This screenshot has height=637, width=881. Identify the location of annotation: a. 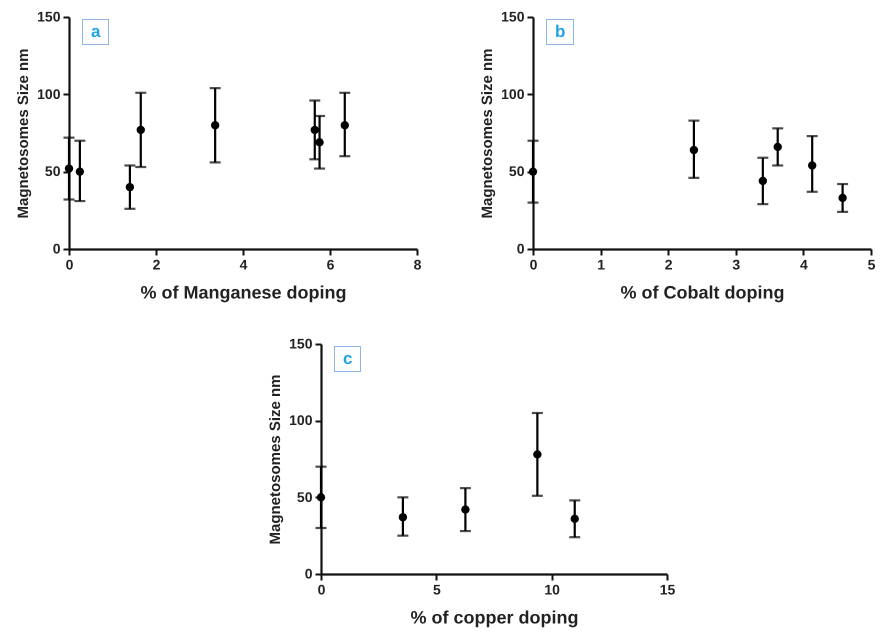
(96, 32).